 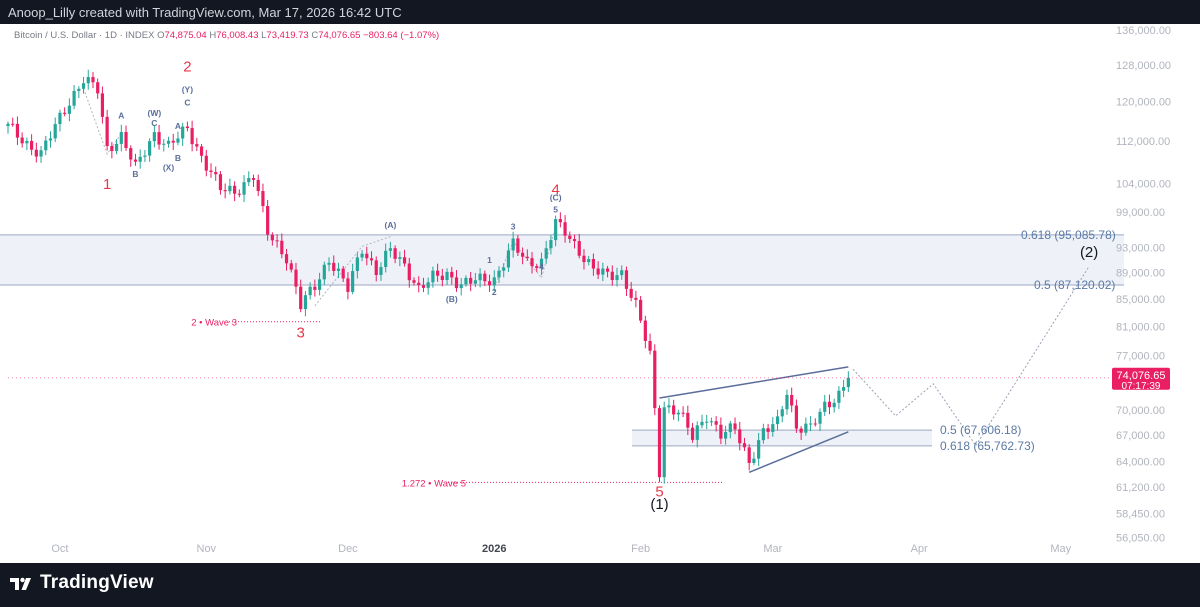 What do you see at coordinates (1140, 249) in the screenshot?
I see `price-axis-tick: 93,000.00` at bounding box center [1140, 249].